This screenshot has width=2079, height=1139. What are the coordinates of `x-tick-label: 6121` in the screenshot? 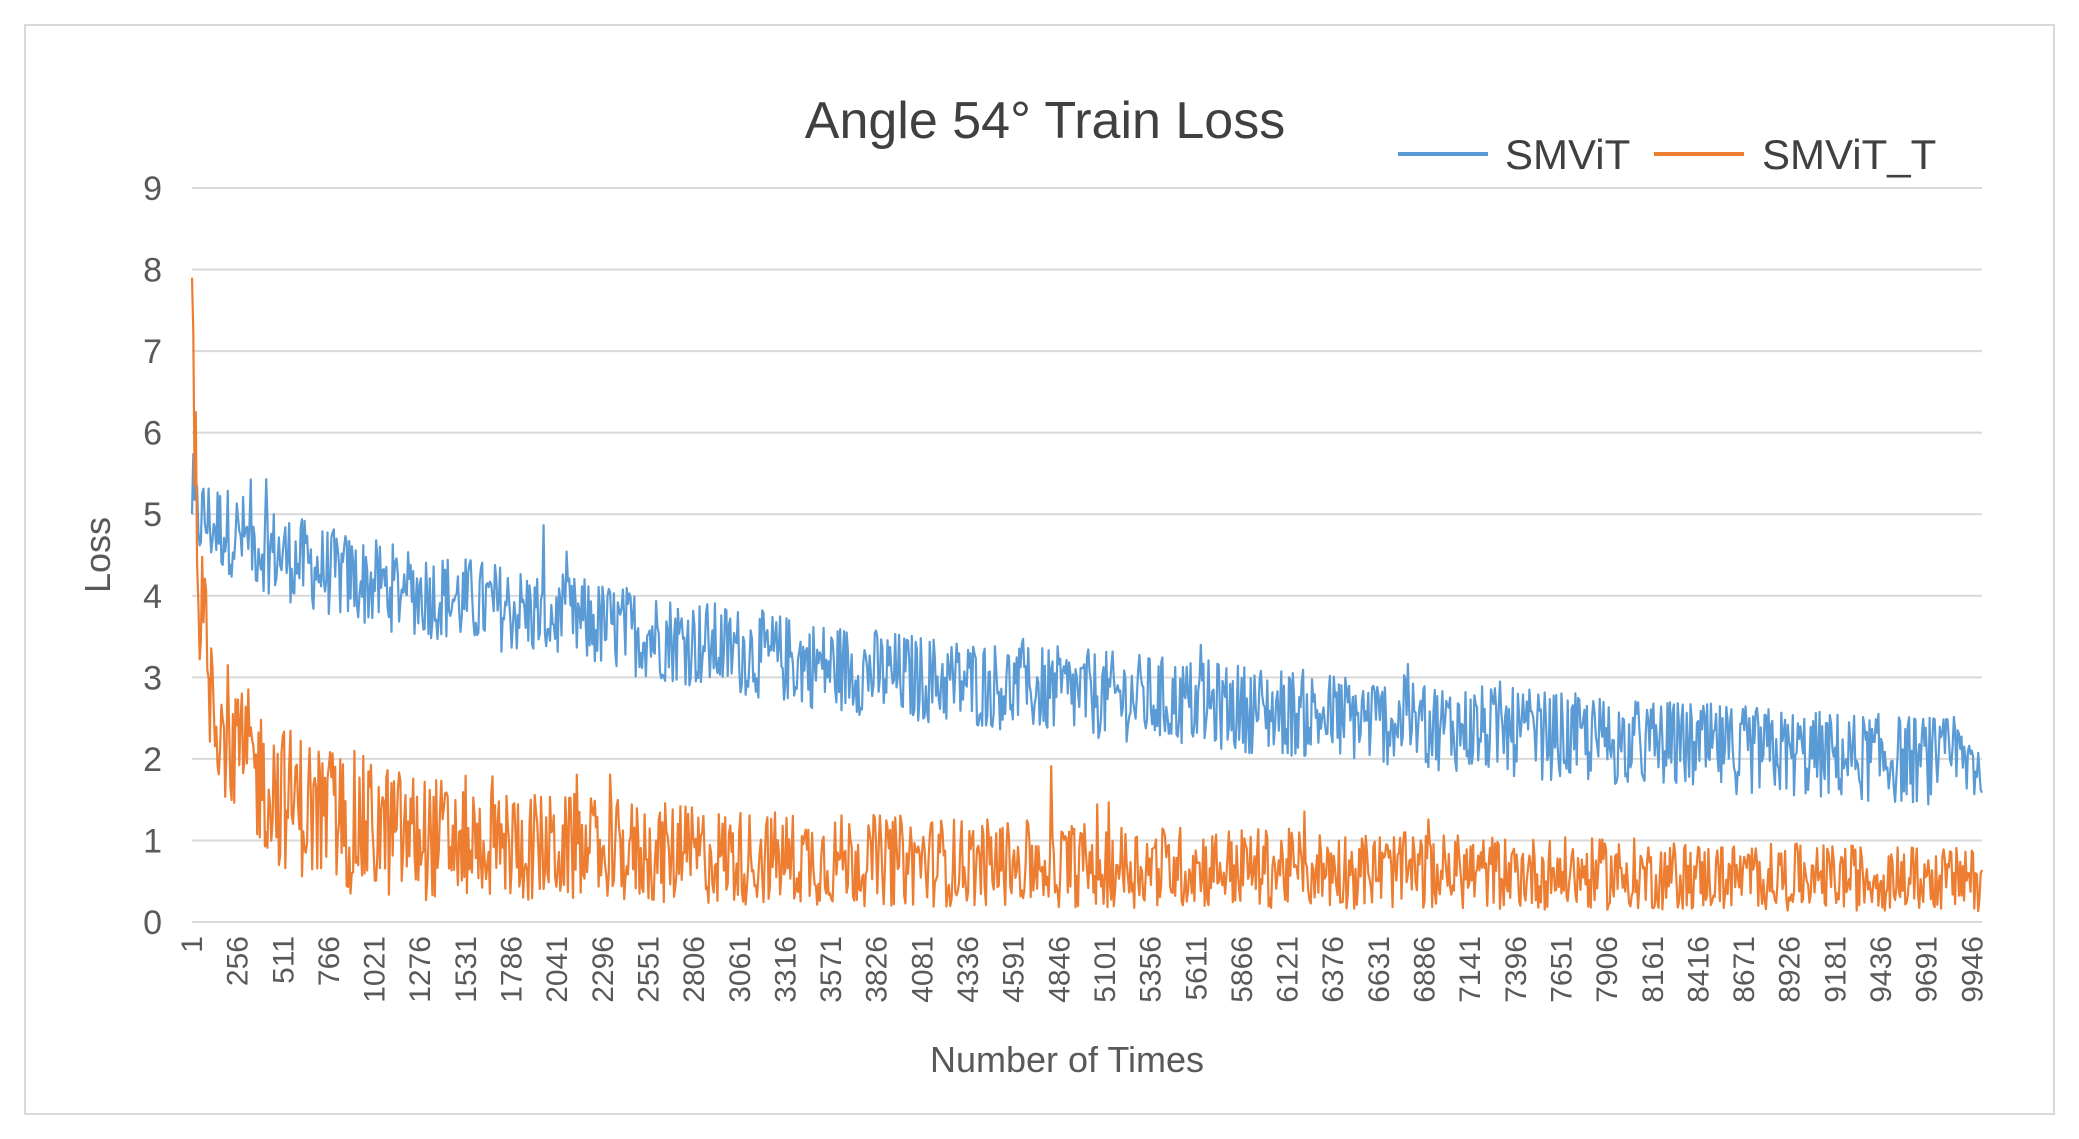 It's located at (1288, 969).